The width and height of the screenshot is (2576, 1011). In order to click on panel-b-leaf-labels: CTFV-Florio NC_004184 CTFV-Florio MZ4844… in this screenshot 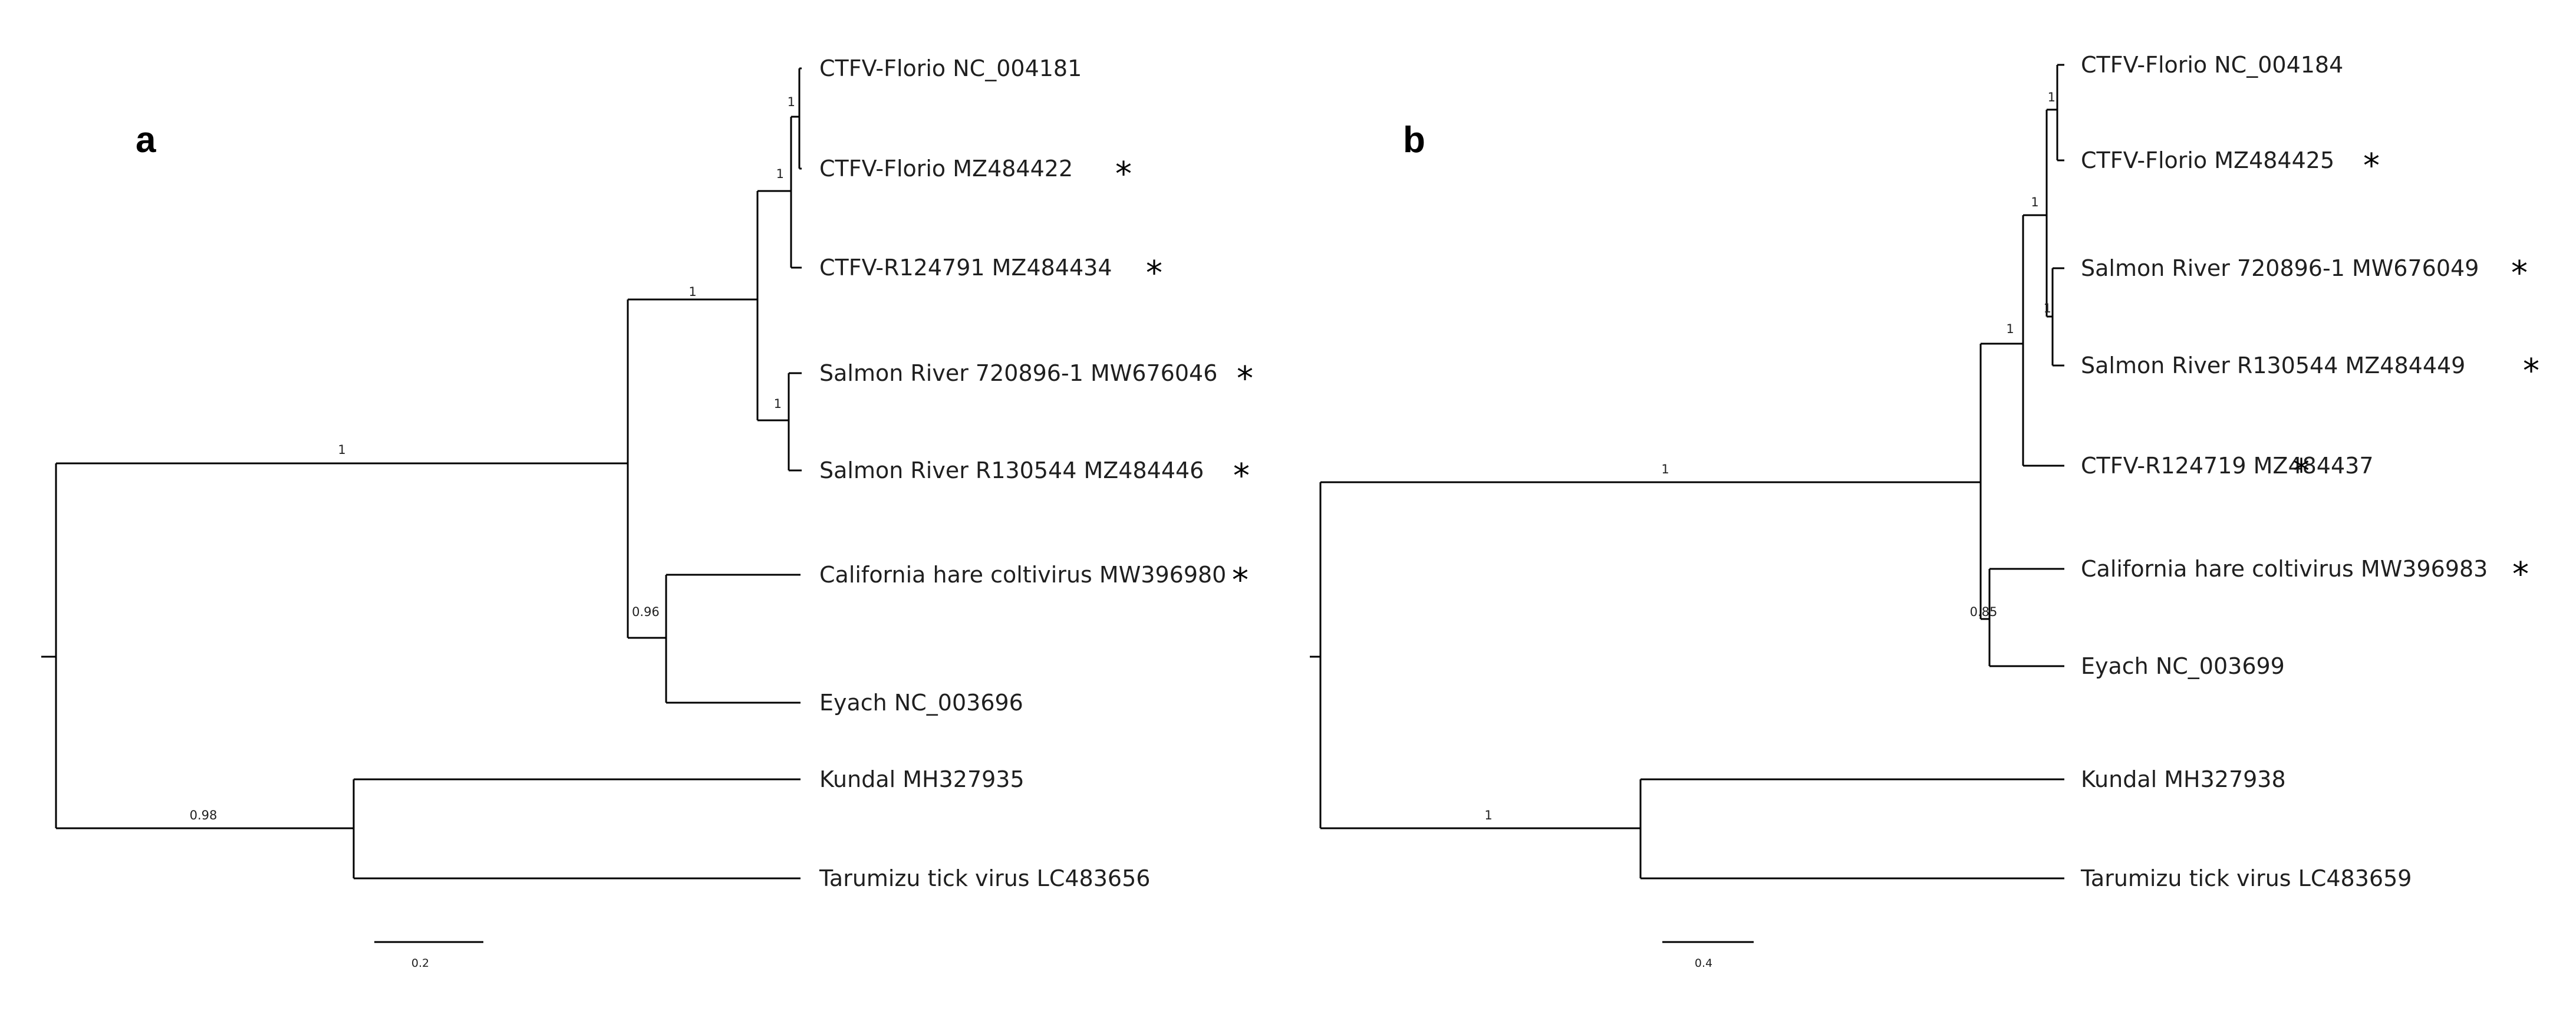, I will do `click(2284, 471)`.